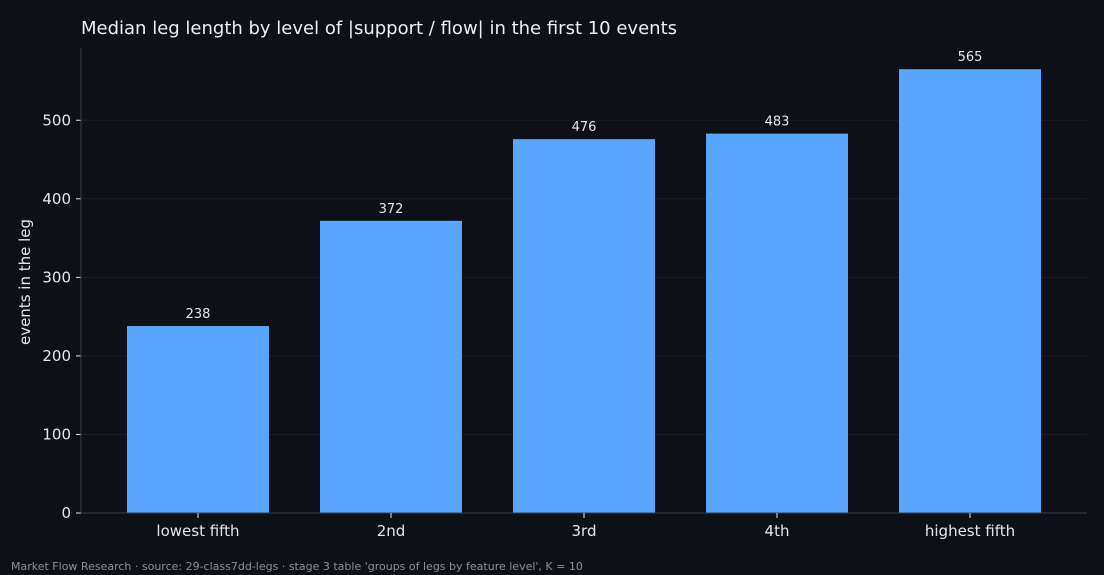 The height and width of the screenshot is (575, 1104). I want to click on y-tick-label: 300, so click(56, 277).